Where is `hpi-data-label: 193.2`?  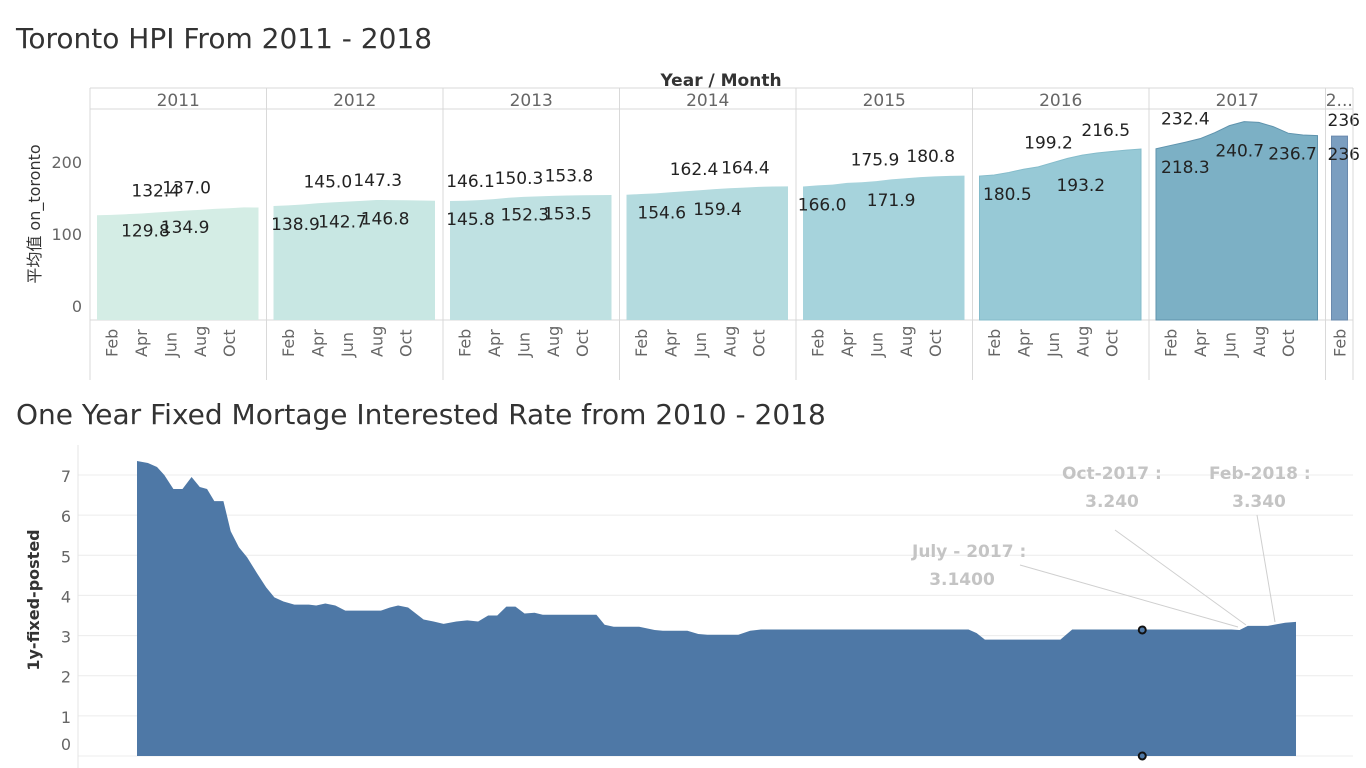 hpi-data-label: 193.2 is located at coordinates (1080, 186).